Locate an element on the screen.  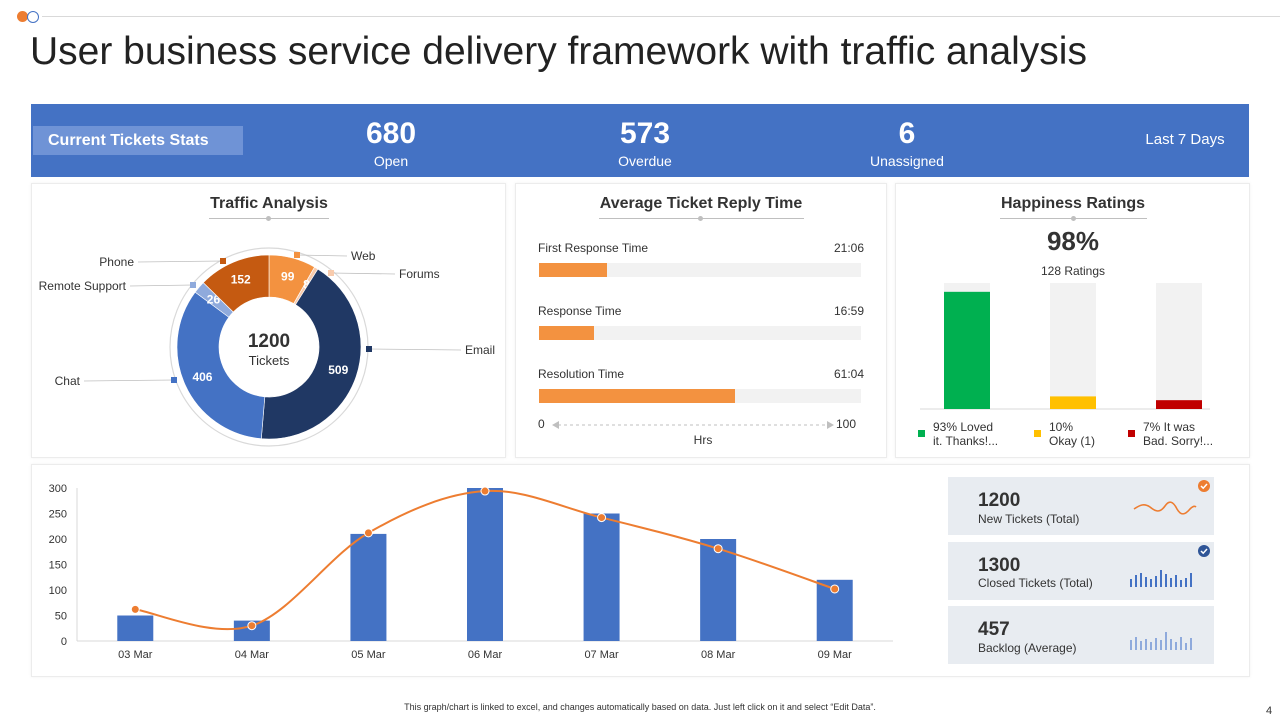
check-badge-icon is located at coordinates (1204, 551).